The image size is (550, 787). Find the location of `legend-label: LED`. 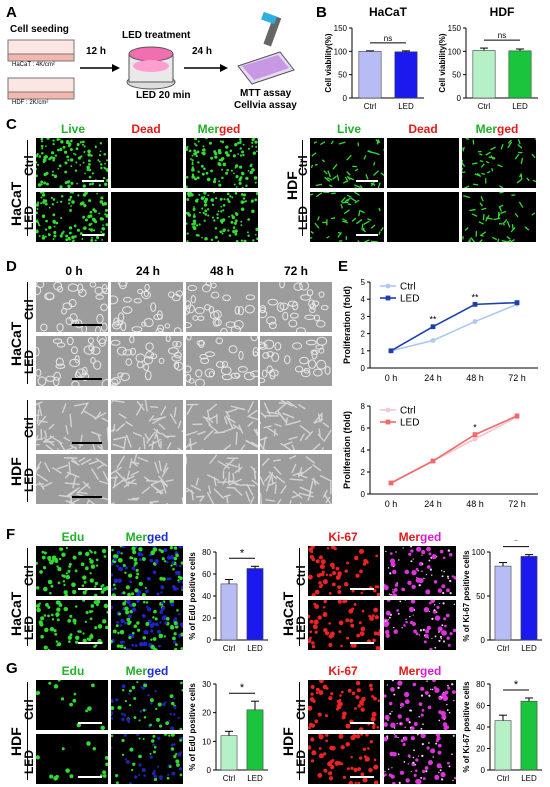

legend-label: LED is located at coordinates (409, 299).